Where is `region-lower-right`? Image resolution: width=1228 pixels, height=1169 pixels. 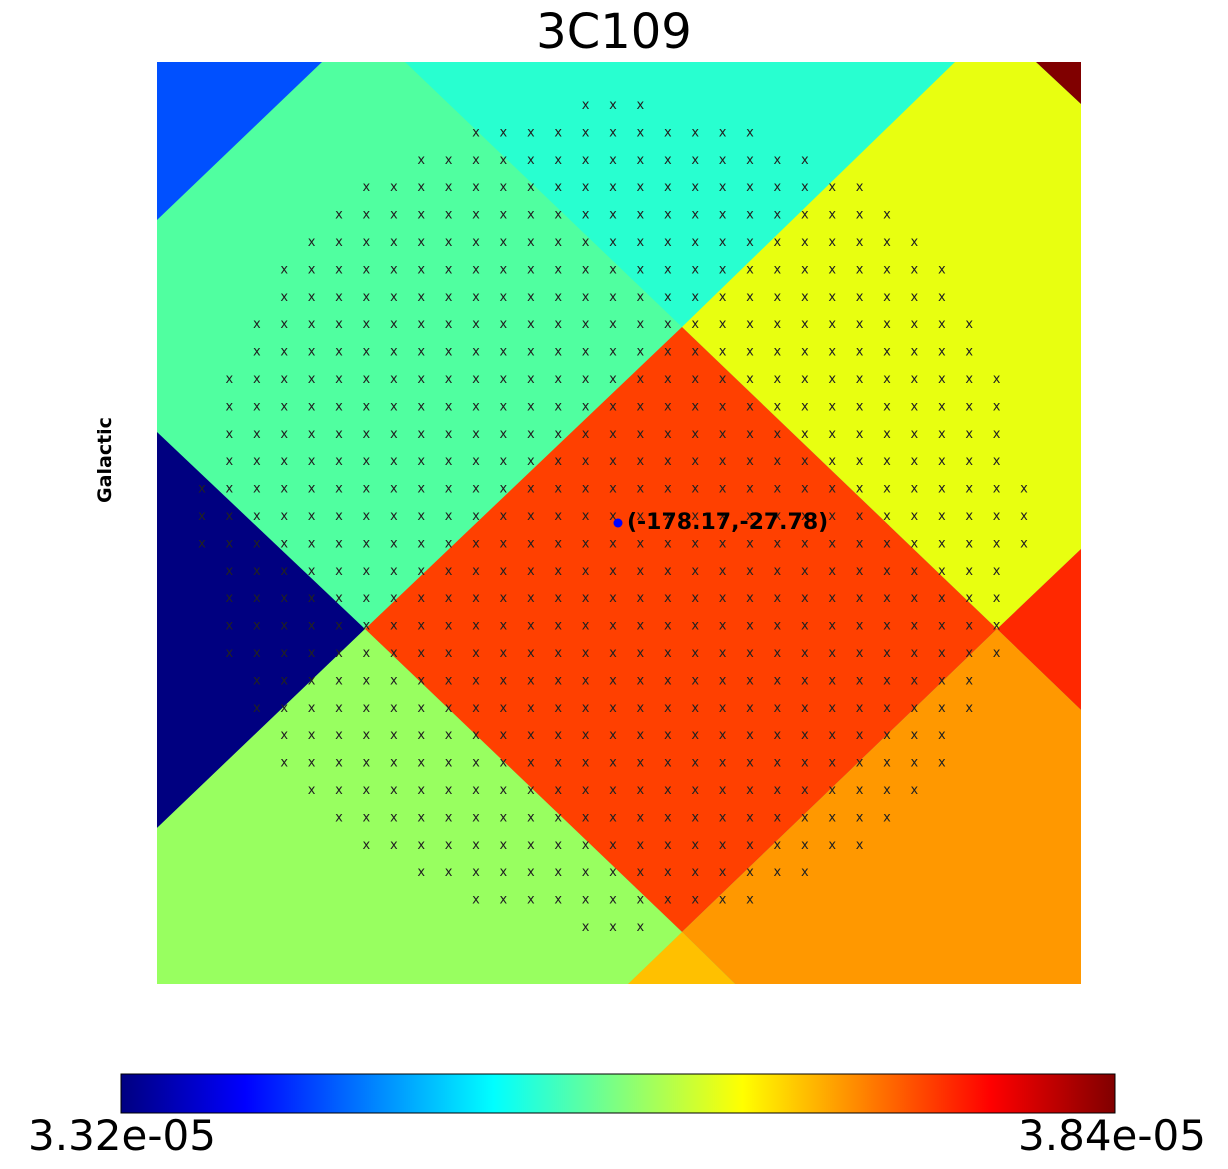 region-lower-right is located at coordinates (881, 806).